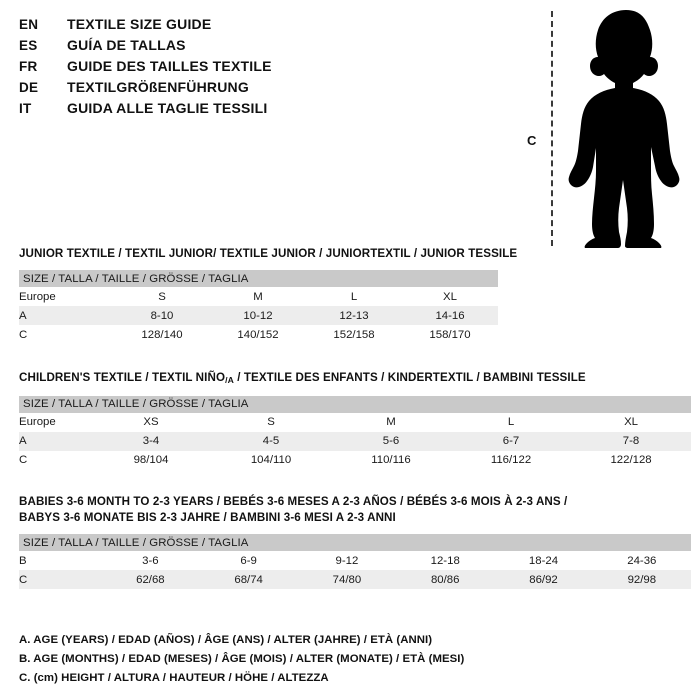  I want to click on table-cell: XS, so click(151, 422).